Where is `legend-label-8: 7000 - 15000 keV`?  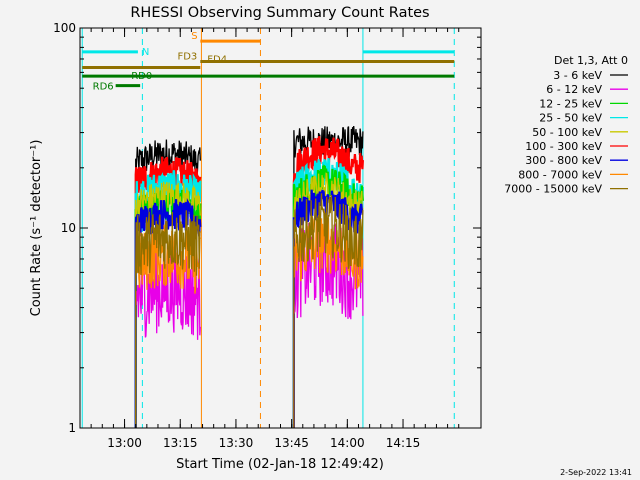
legend-label-8: 7000 - 15000 keV is located at coordinates (553, 189).